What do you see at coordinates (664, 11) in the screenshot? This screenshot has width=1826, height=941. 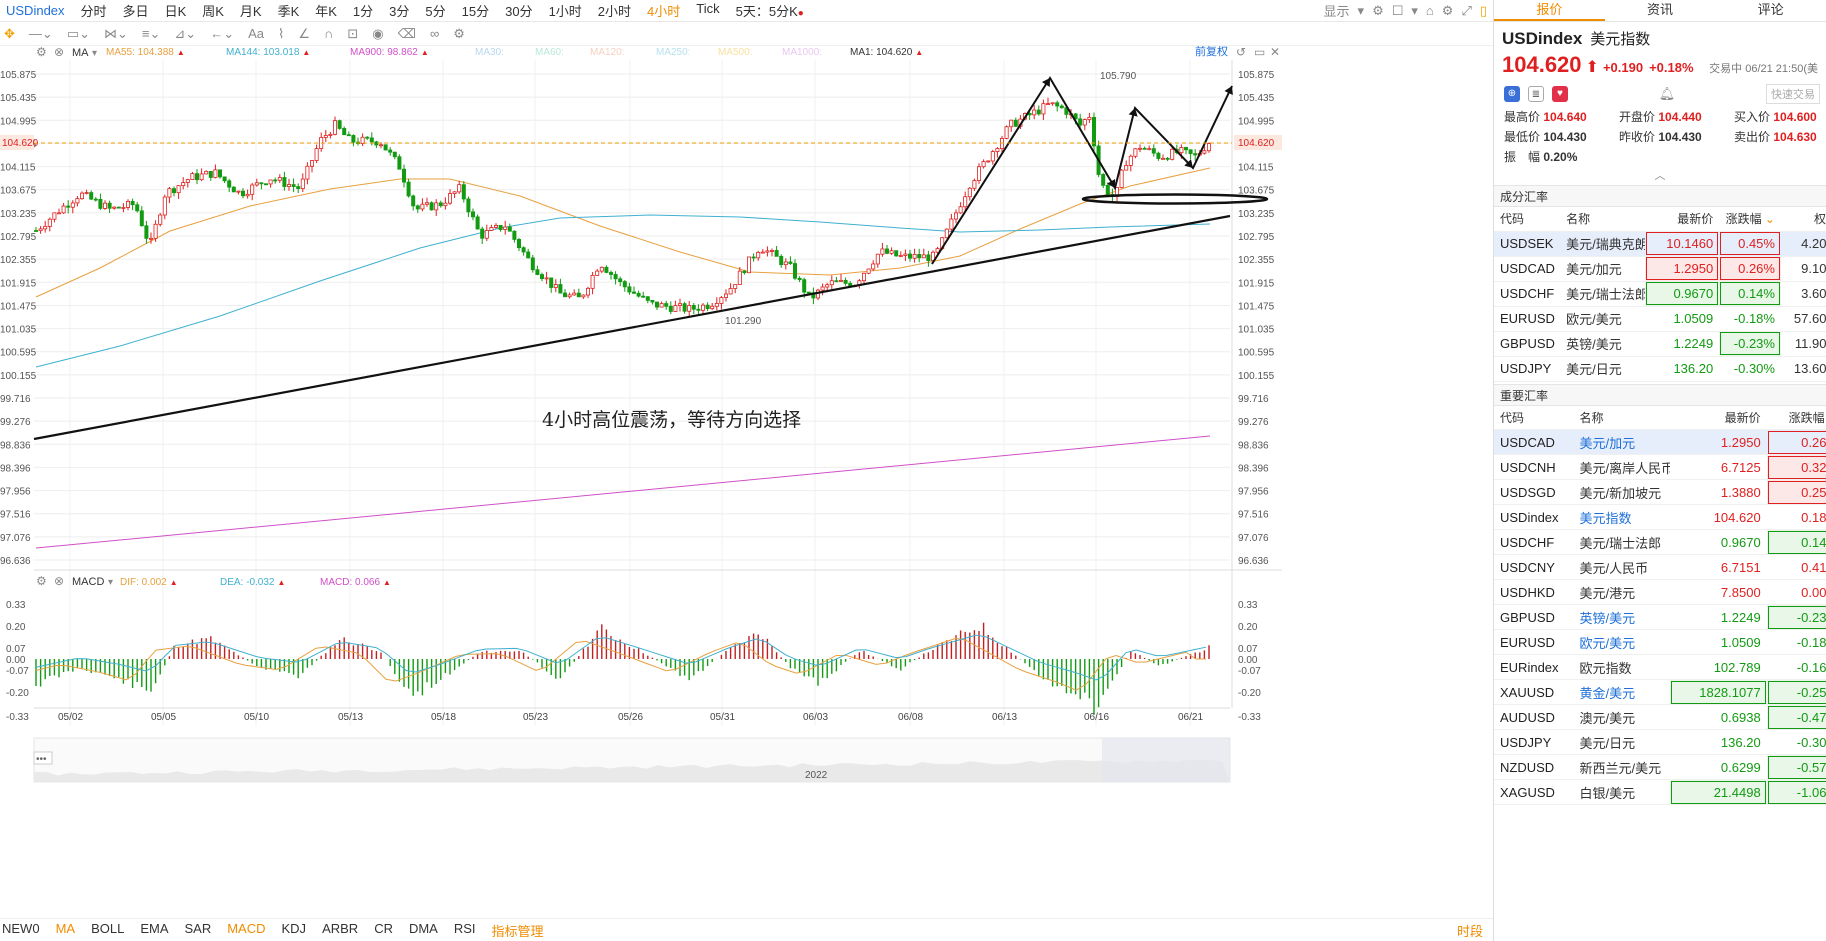 I see `period-tab: 4小时` at bounding box center [664, 11].